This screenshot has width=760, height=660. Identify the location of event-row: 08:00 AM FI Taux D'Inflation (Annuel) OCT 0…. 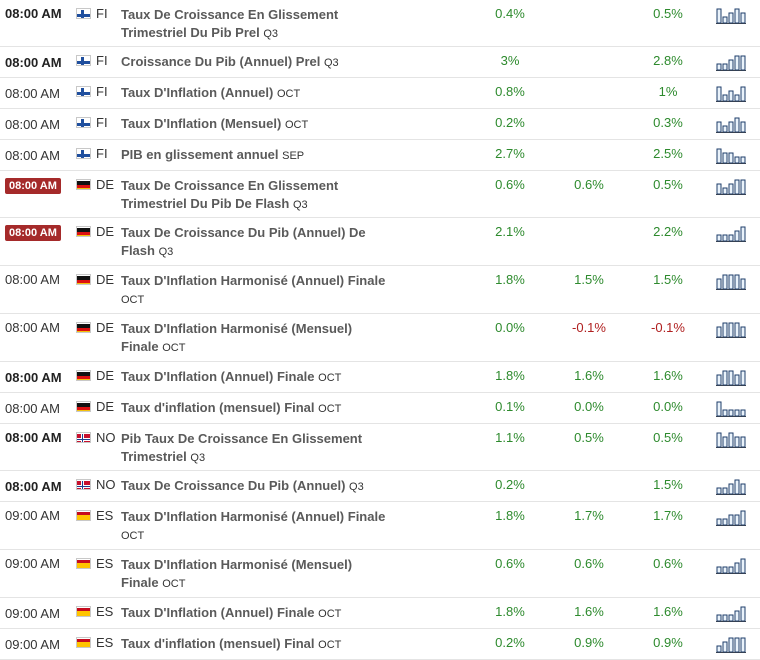
(380, 93).